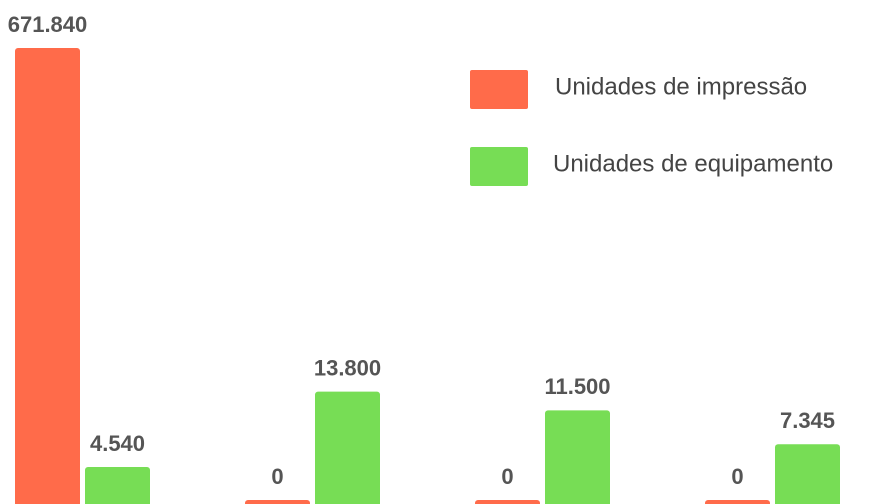  Describe the element at coordinates (807, 420) in the screenshot. I see `value-label: 7.345` at that location.